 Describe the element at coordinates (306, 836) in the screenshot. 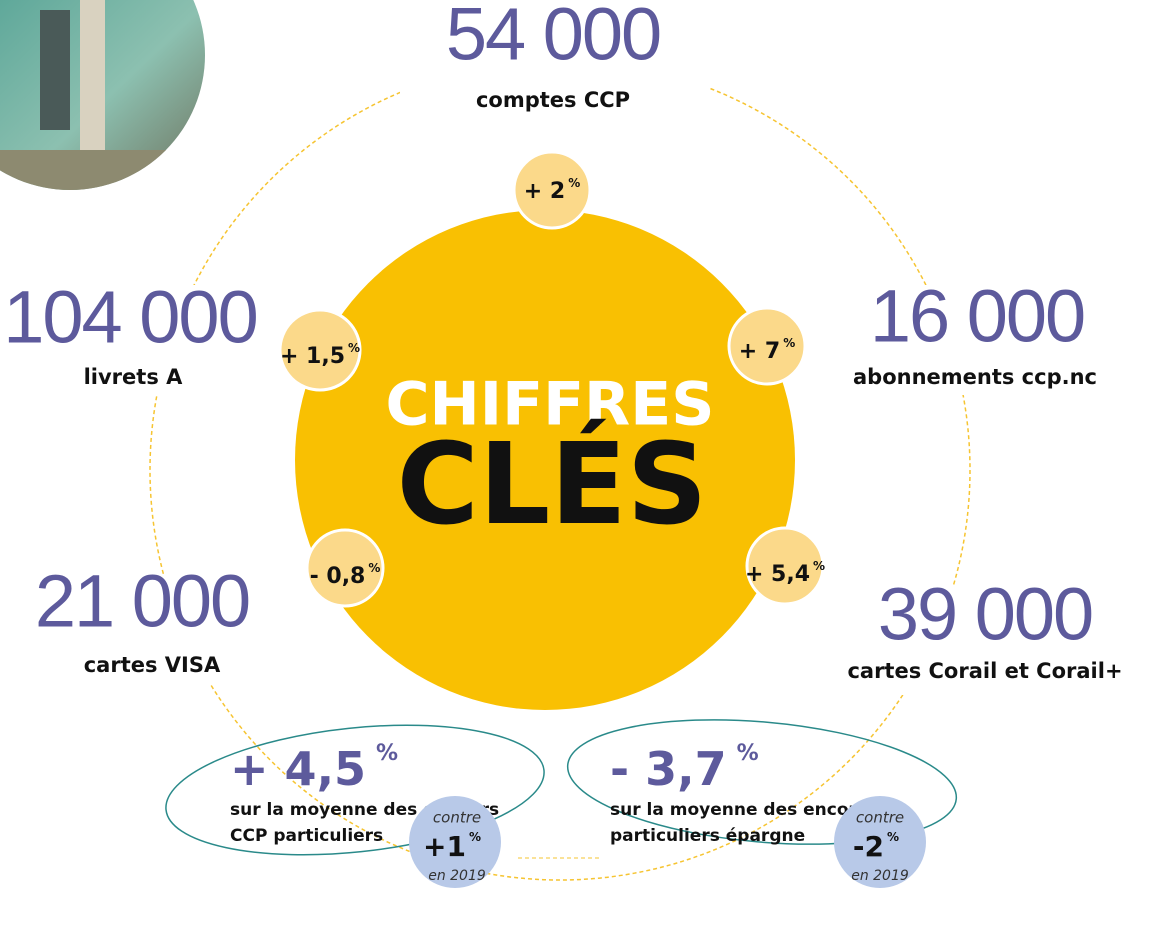

I see `outstanding-line: CCP particuliers` at that location.